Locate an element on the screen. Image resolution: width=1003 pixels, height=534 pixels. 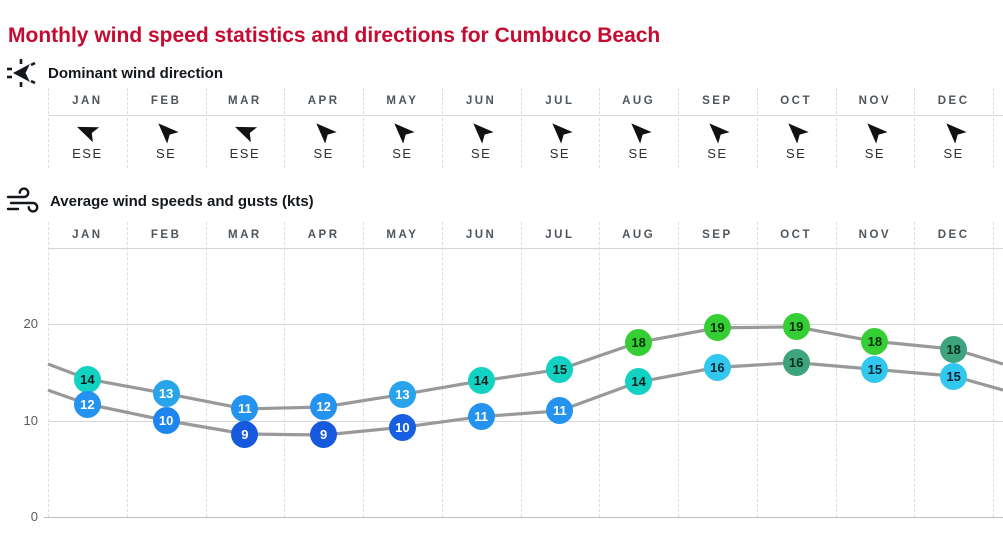
chart-month-header-jun: JUN is located at coordinates (481, 235).